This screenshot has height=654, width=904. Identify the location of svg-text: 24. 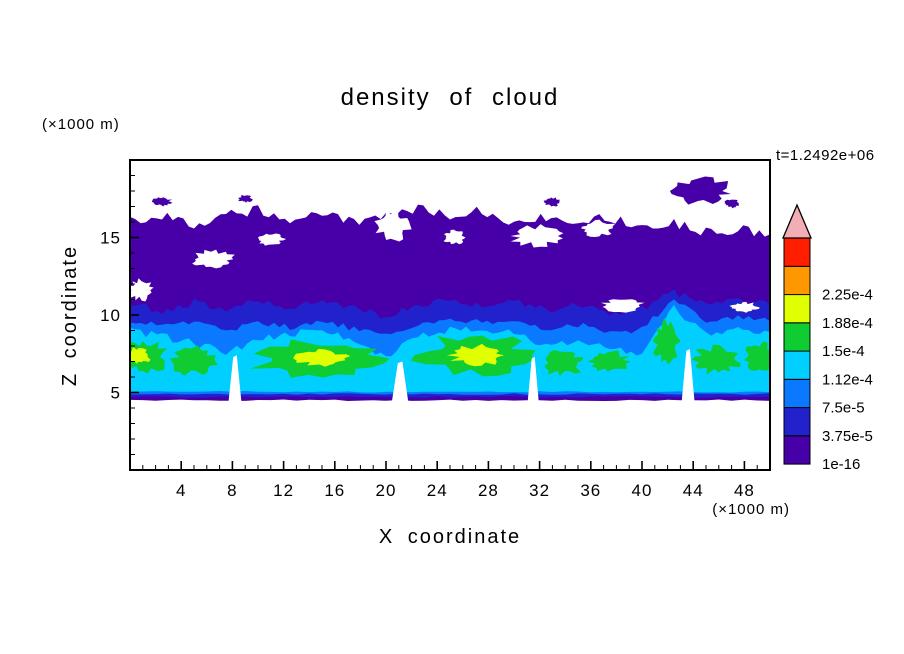
(437, 490).